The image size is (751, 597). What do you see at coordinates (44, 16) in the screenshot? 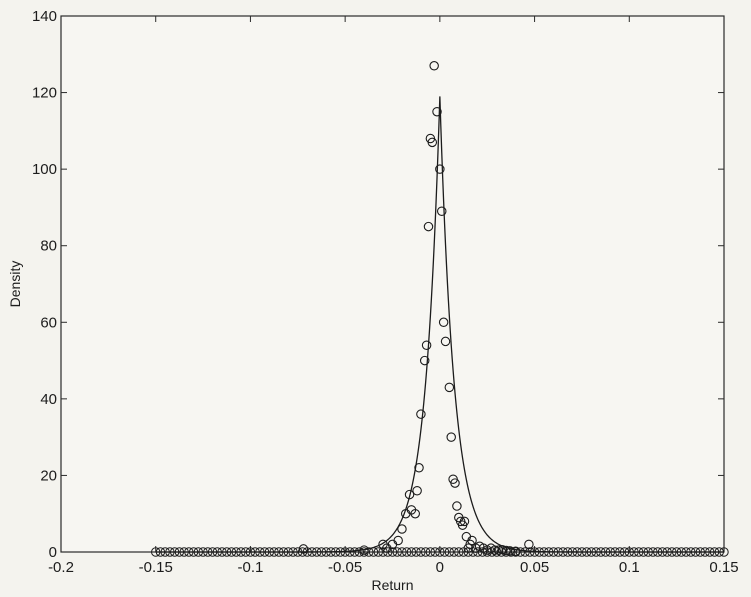
I see `y-tick-label: 140` at bounding box center [44, 16].